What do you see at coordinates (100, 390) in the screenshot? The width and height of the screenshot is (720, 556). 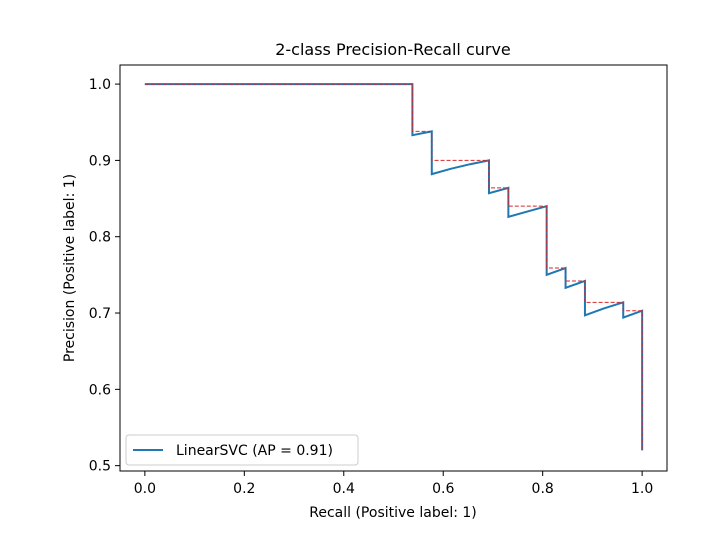 I see `y-tick-label: 0.6` at bounding box center [100, 390].